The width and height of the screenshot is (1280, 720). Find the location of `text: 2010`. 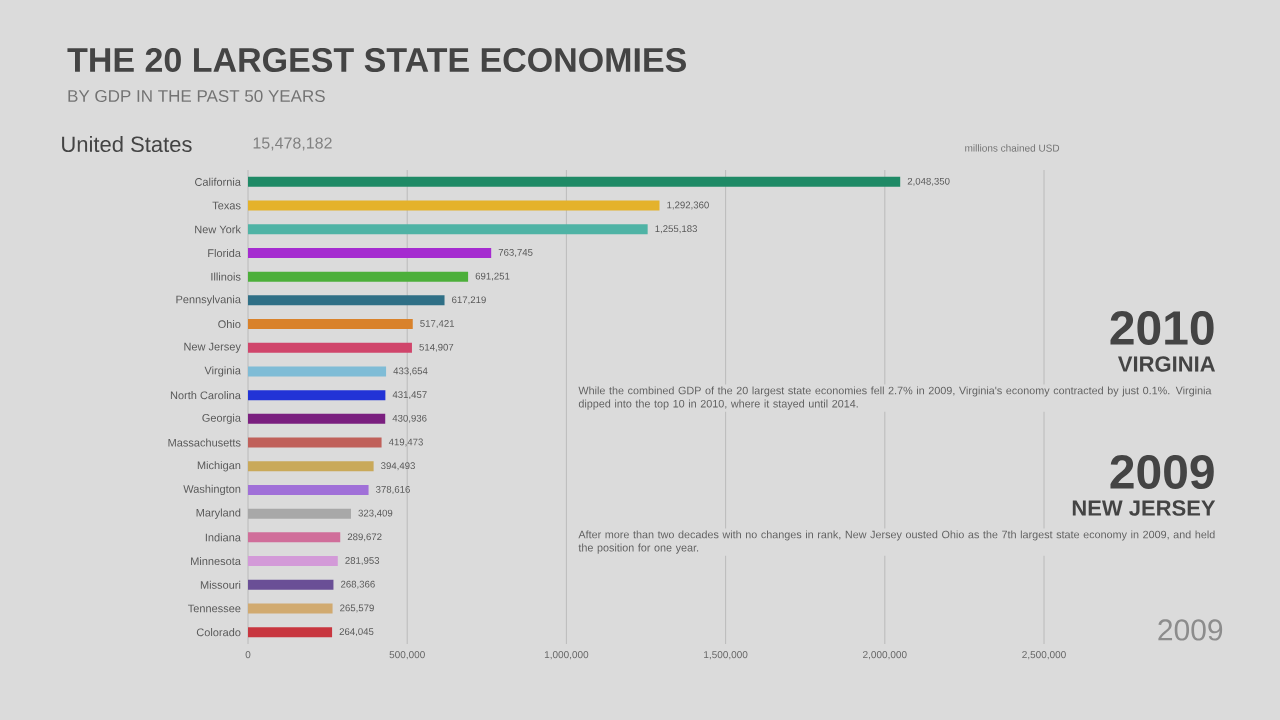

text: 2010 is located at coordinates (1162, 328).